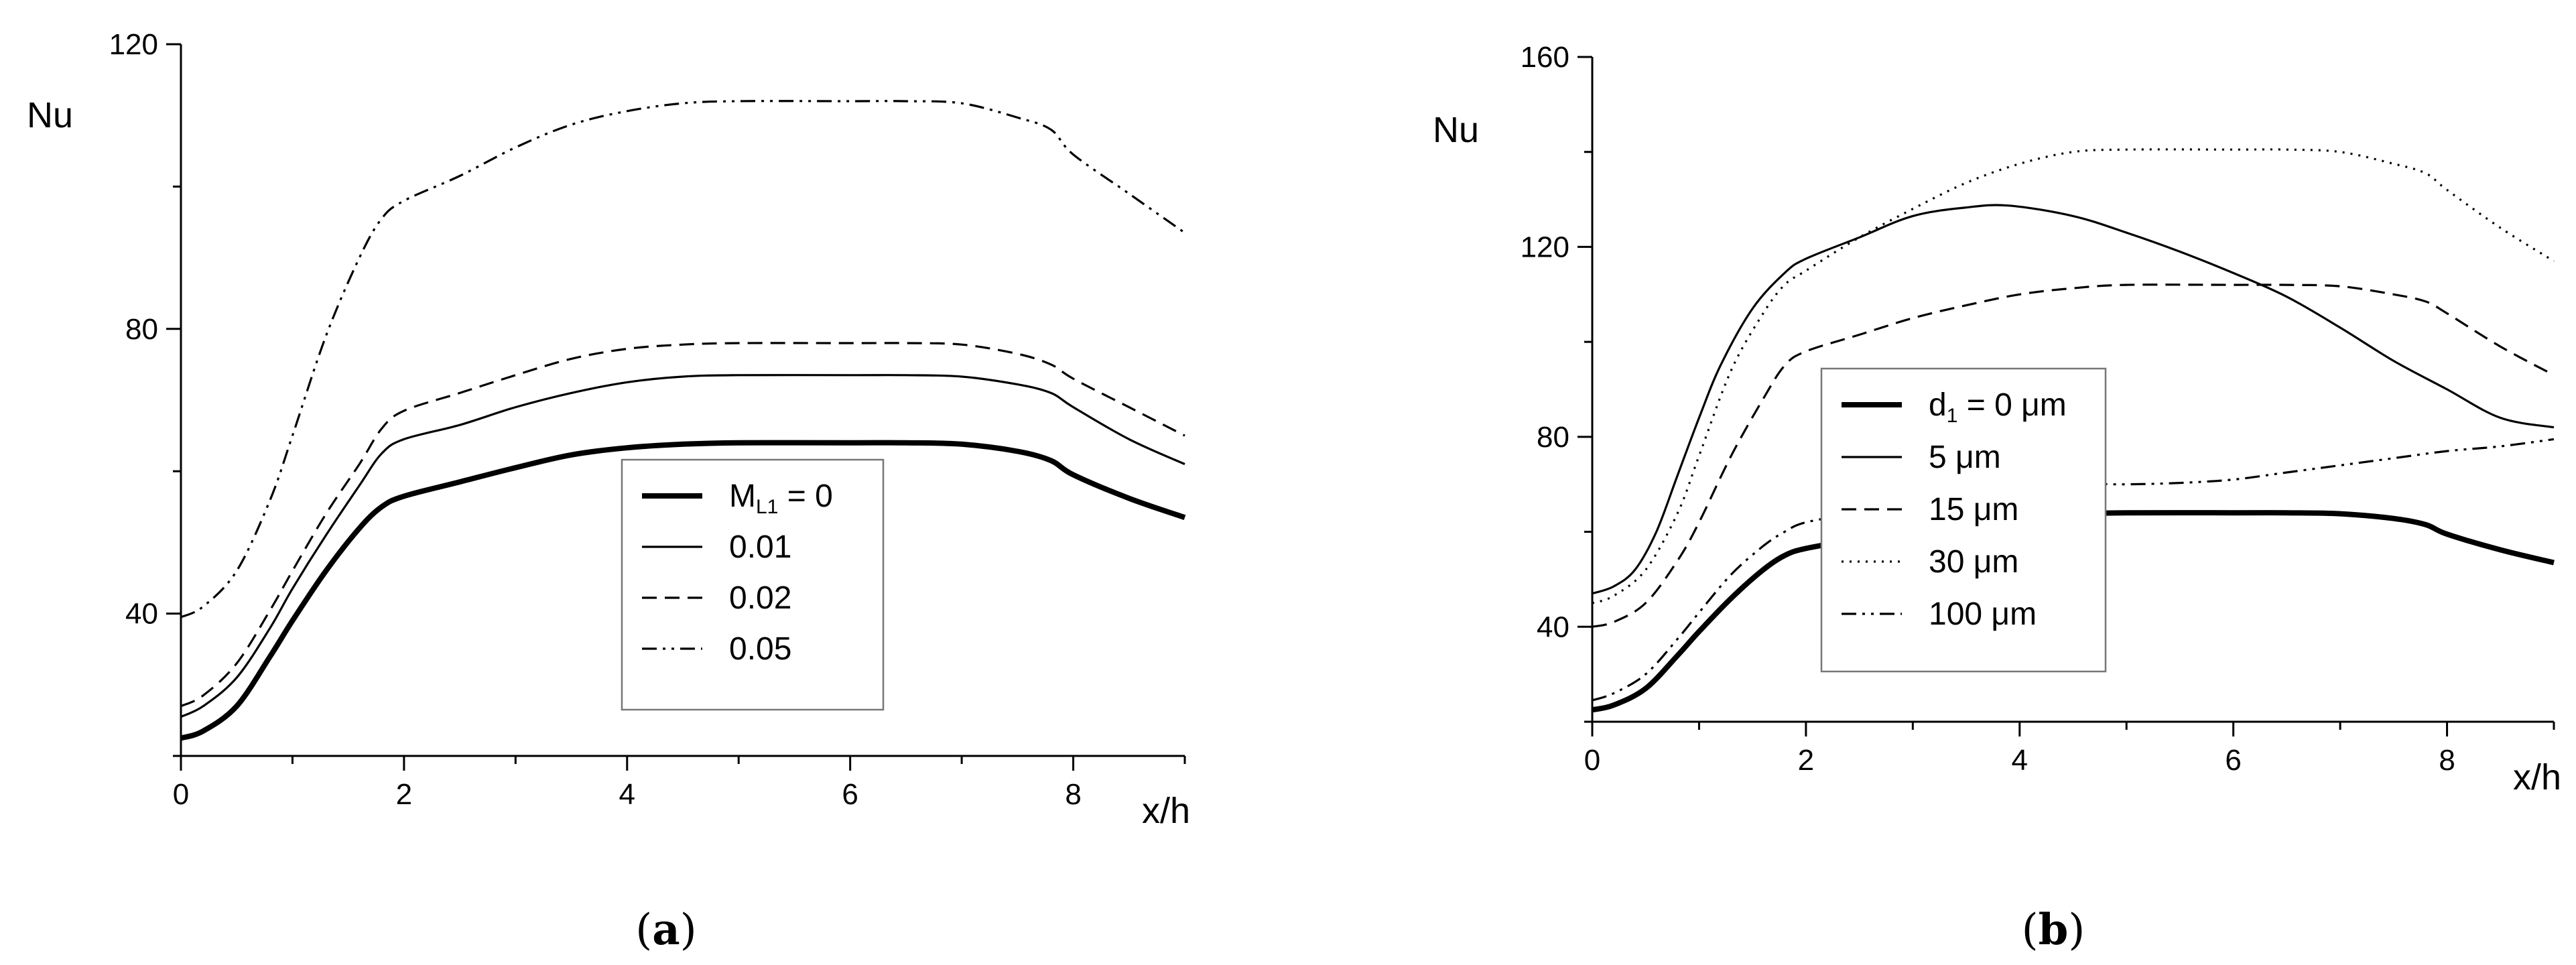  I want to click on legend: ML1 = 0 0.01 0.02 0.05, so click(753, 584).